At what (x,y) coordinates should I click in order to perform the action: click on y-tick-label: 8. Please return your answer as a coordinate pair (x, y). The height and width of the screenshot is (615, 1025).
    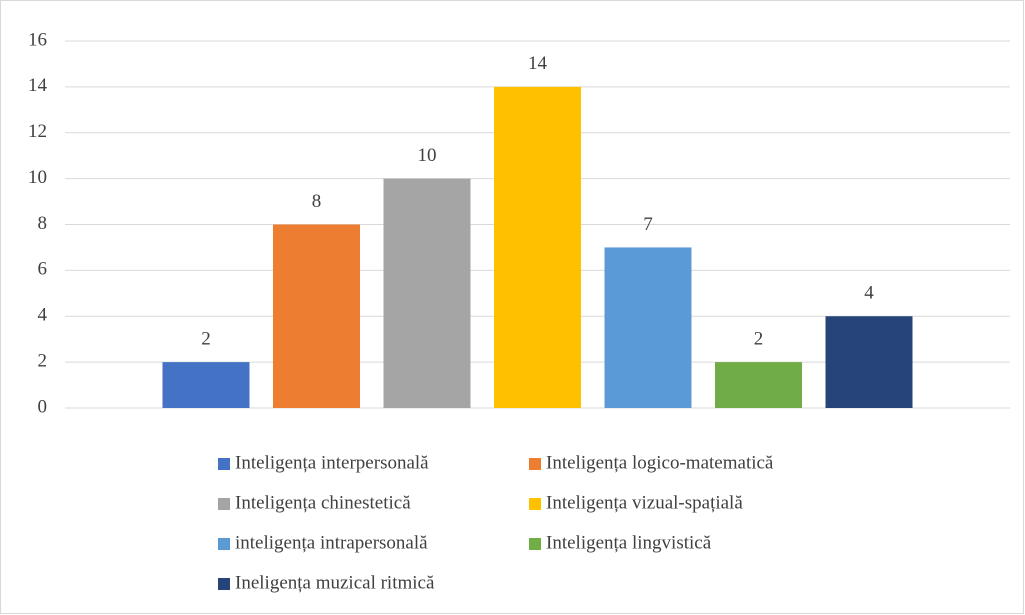
    Looking at the image, I should click on (43, 223).